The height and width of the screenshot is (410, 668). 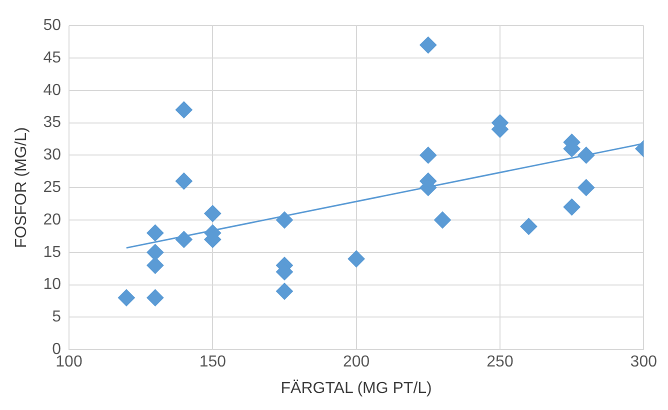 I want to click on x-tick-label: 150, so click(x=212, y=362).